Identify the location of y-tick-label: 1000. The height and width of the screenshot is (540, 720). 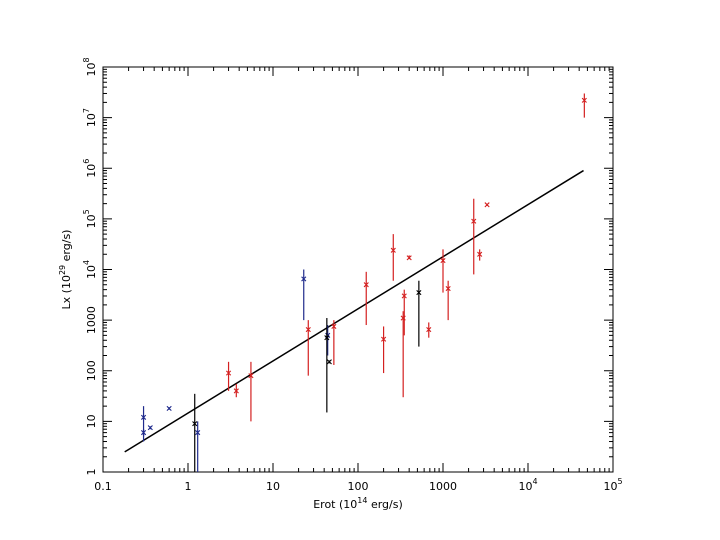
(91, 320).